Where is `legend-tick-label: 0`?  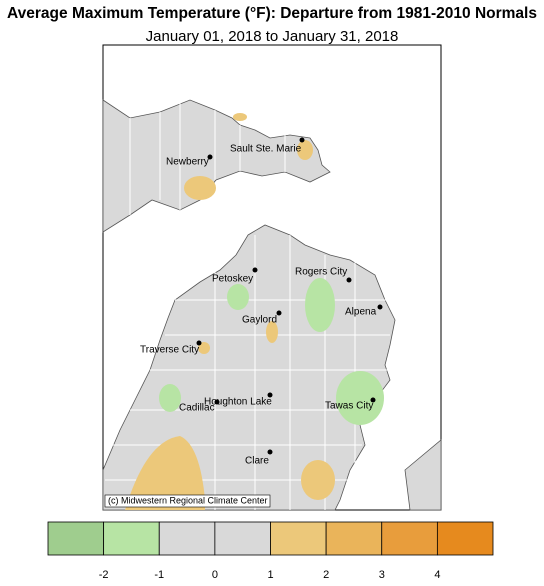
legend-tick-label: 0 is located at coordinates (215, 575).